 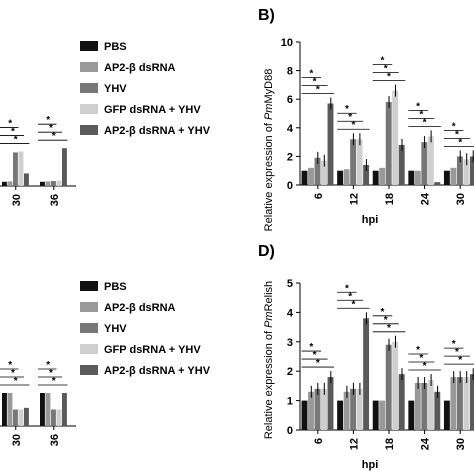 I want to click on panel-c-chart: 30***36***, so click(x=38, y=403).